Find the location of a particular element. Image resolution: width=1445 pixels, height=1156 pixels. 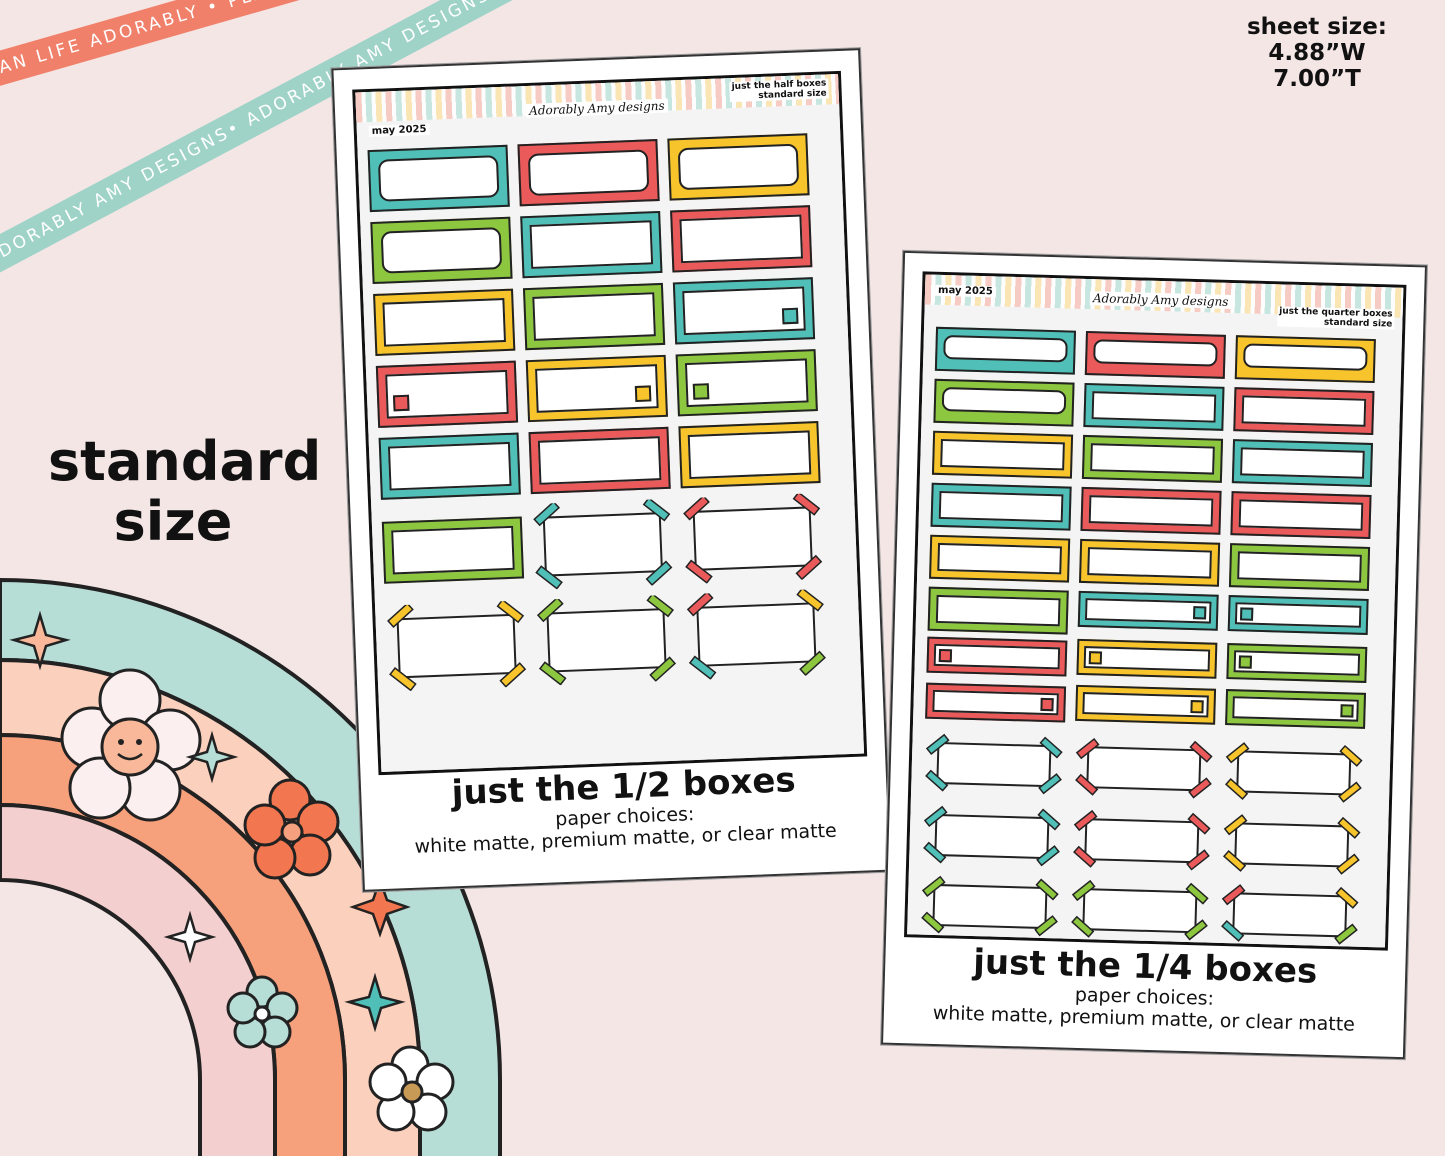

teal-flower-icon is located at coordinates (262, 1012).